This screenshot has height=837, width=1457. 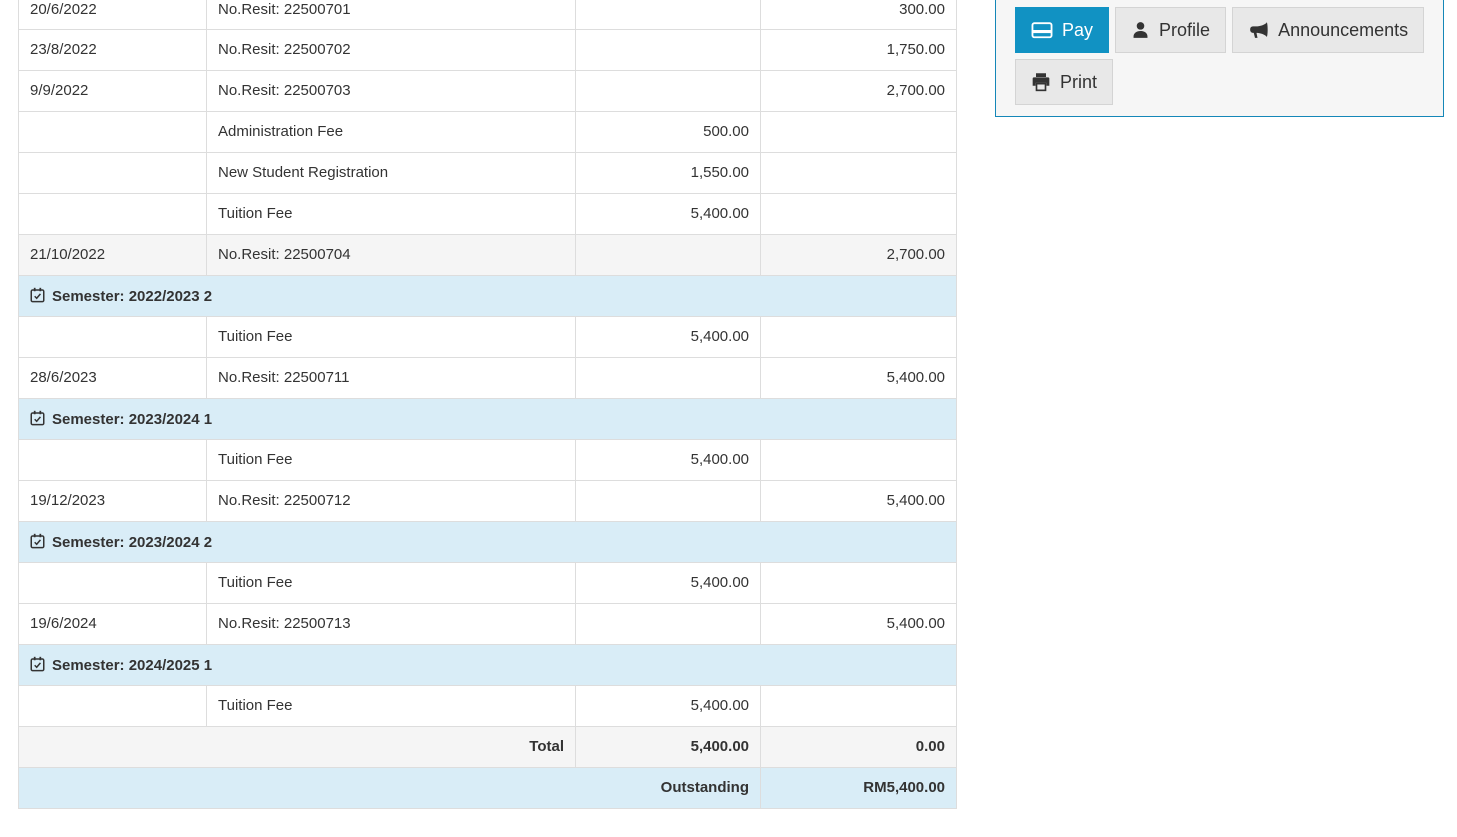 I want to click on semester-header-row: Semester: 2024/2025 1, so click(x=487, y=664).